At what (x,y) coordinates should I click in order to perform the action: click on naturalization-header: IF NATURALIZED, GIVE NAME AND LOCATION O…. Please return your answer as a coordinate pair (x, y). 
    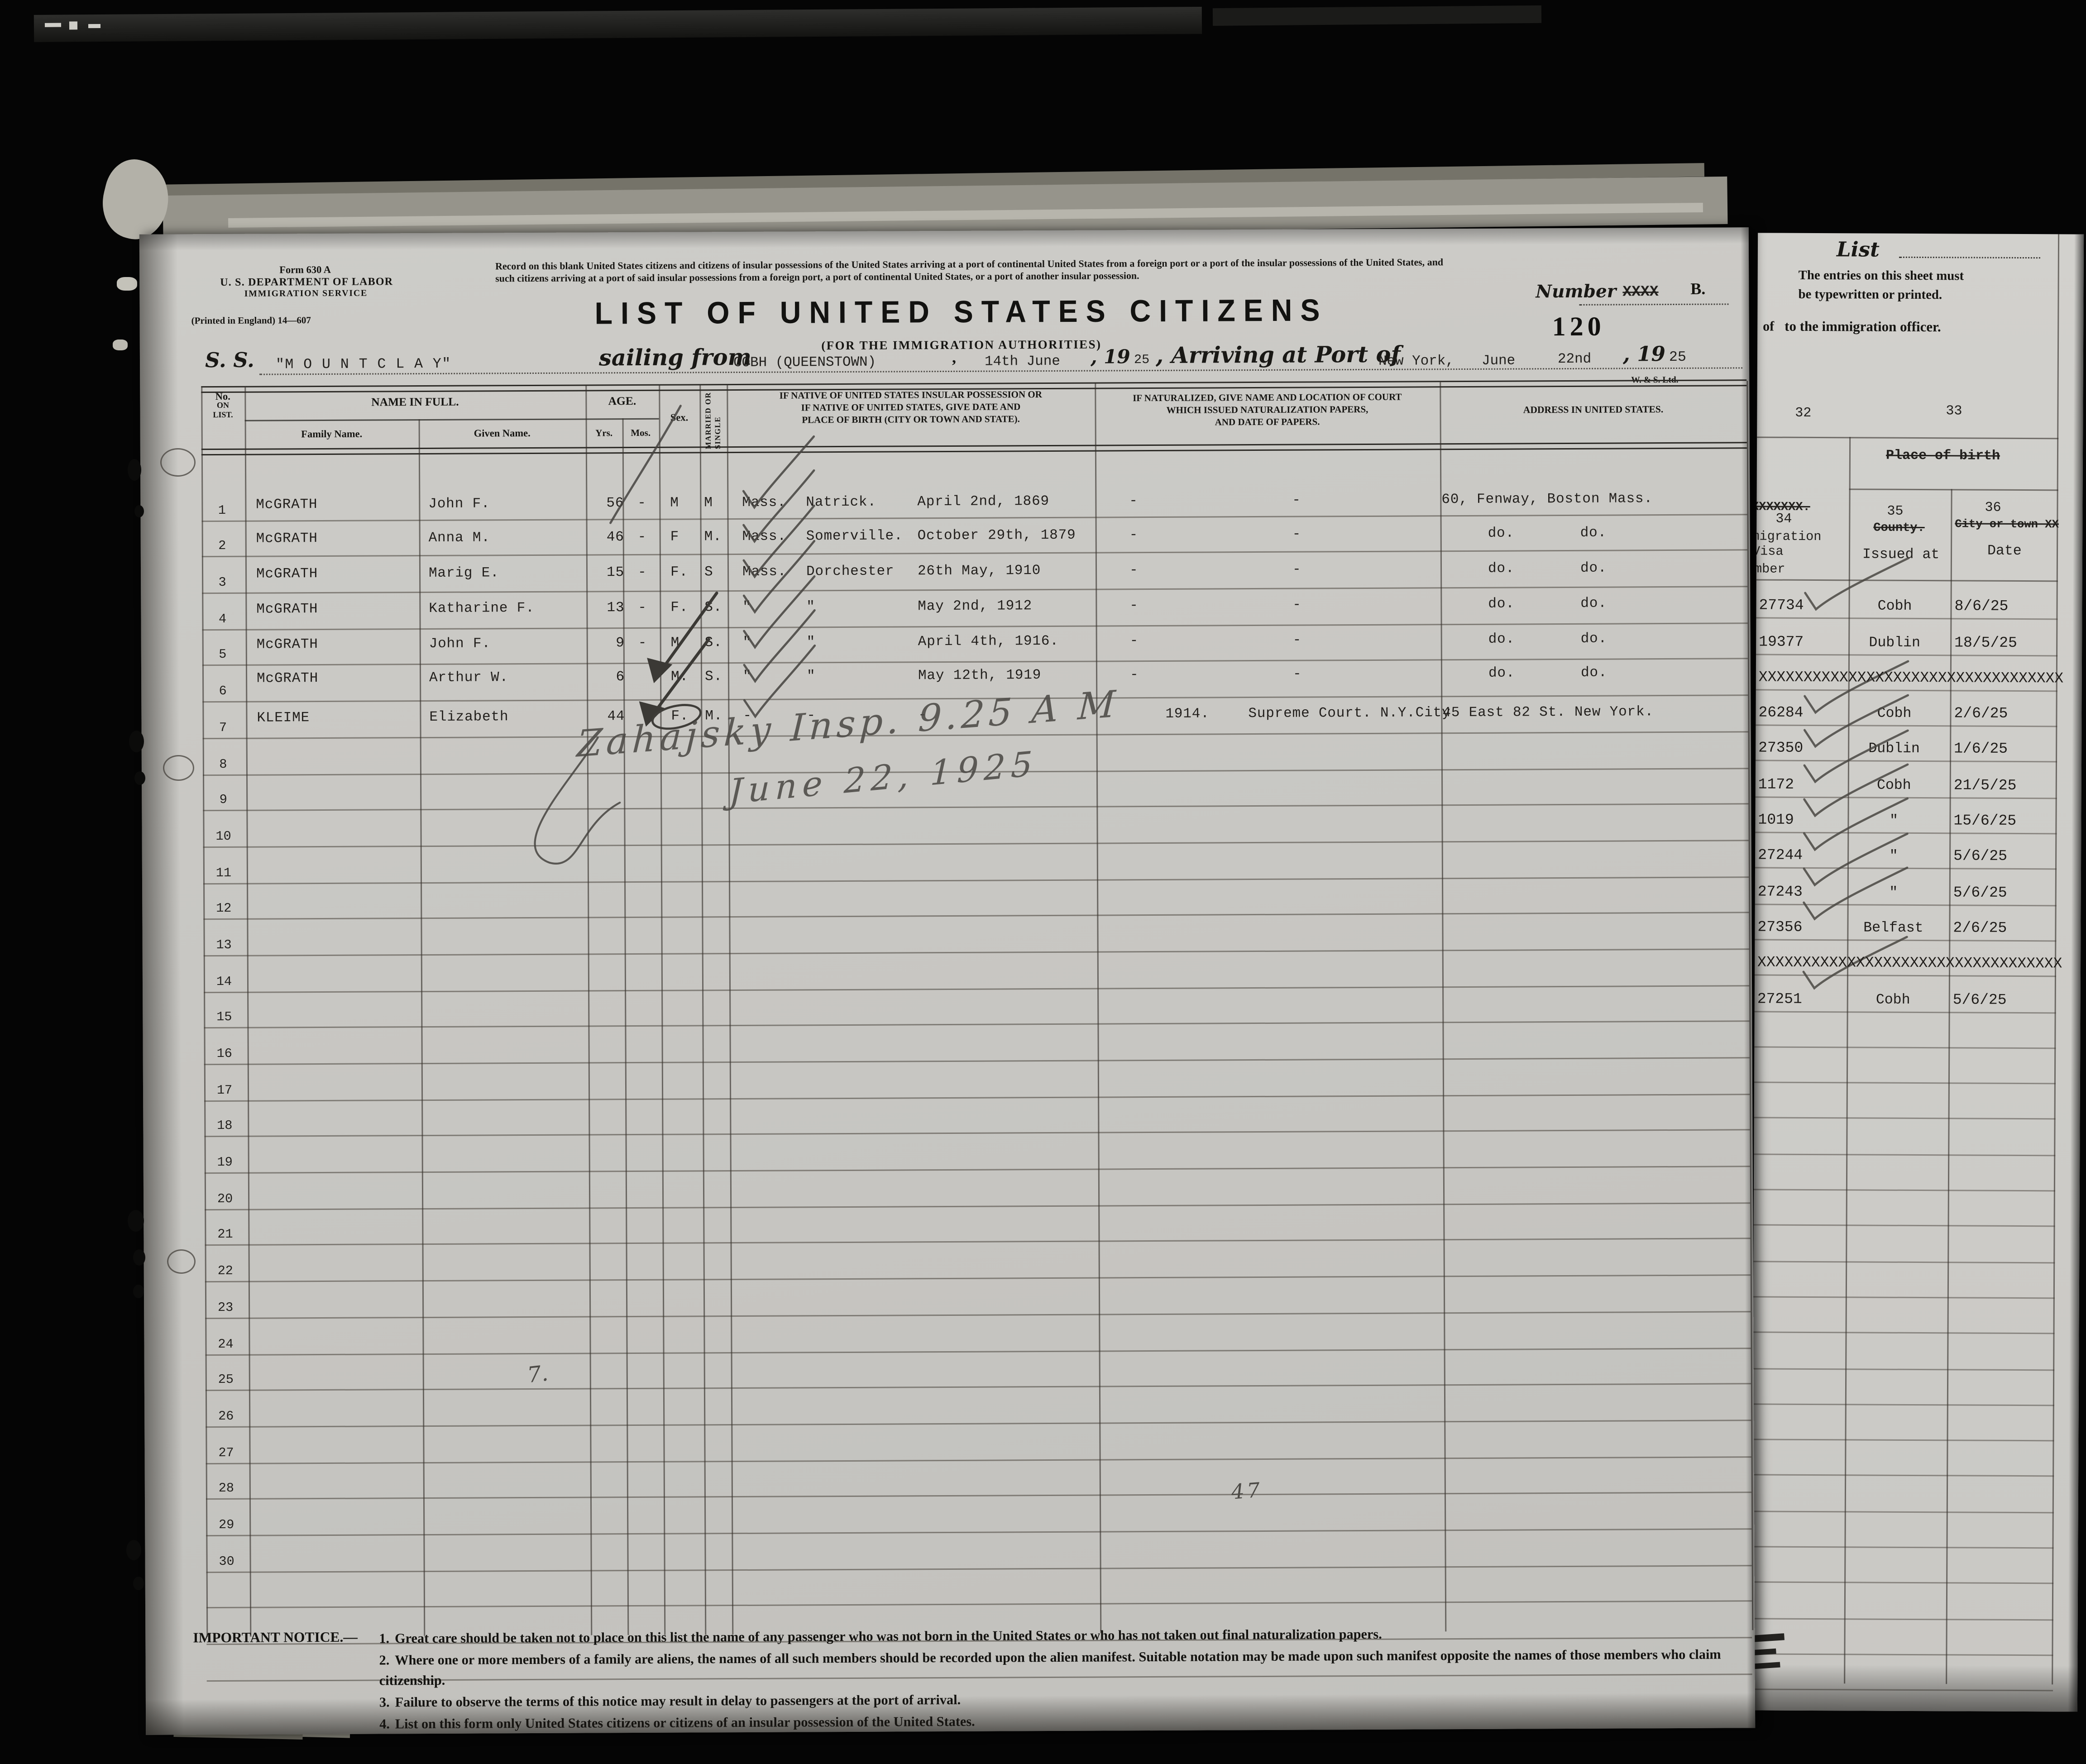
    Looking at the image, I should click on (1267, 410).